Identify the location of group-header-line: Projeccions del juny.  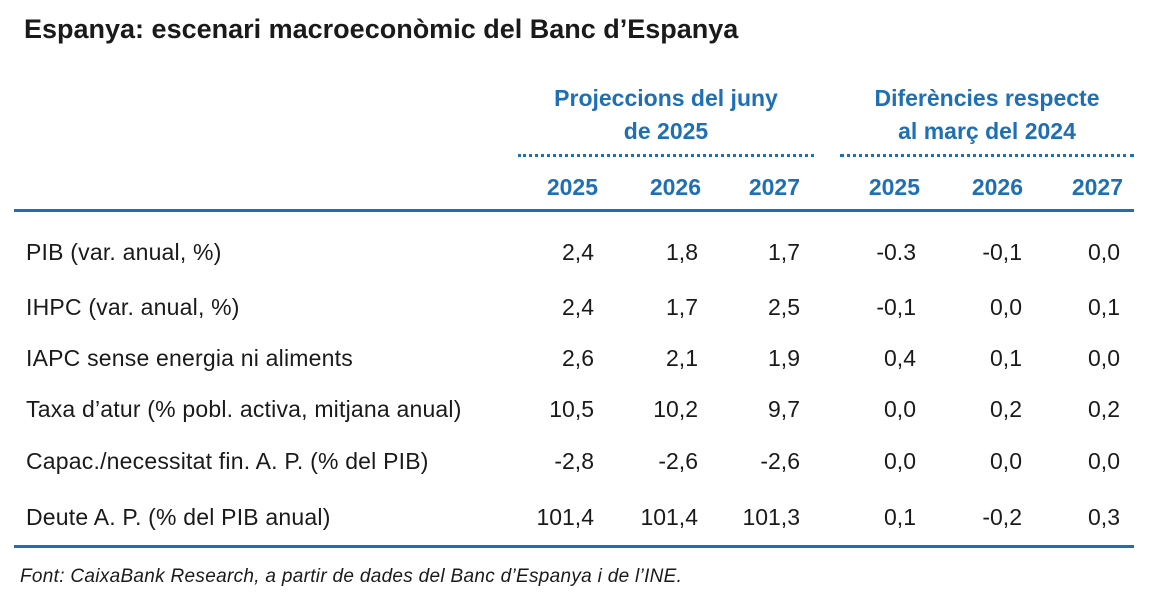
(666, 98).